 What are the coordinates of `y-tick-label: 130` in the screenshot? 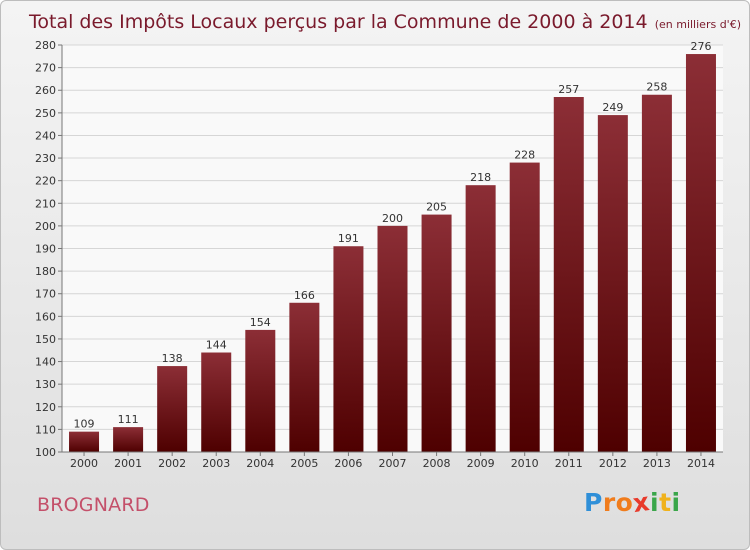 It's located at (45, 384).